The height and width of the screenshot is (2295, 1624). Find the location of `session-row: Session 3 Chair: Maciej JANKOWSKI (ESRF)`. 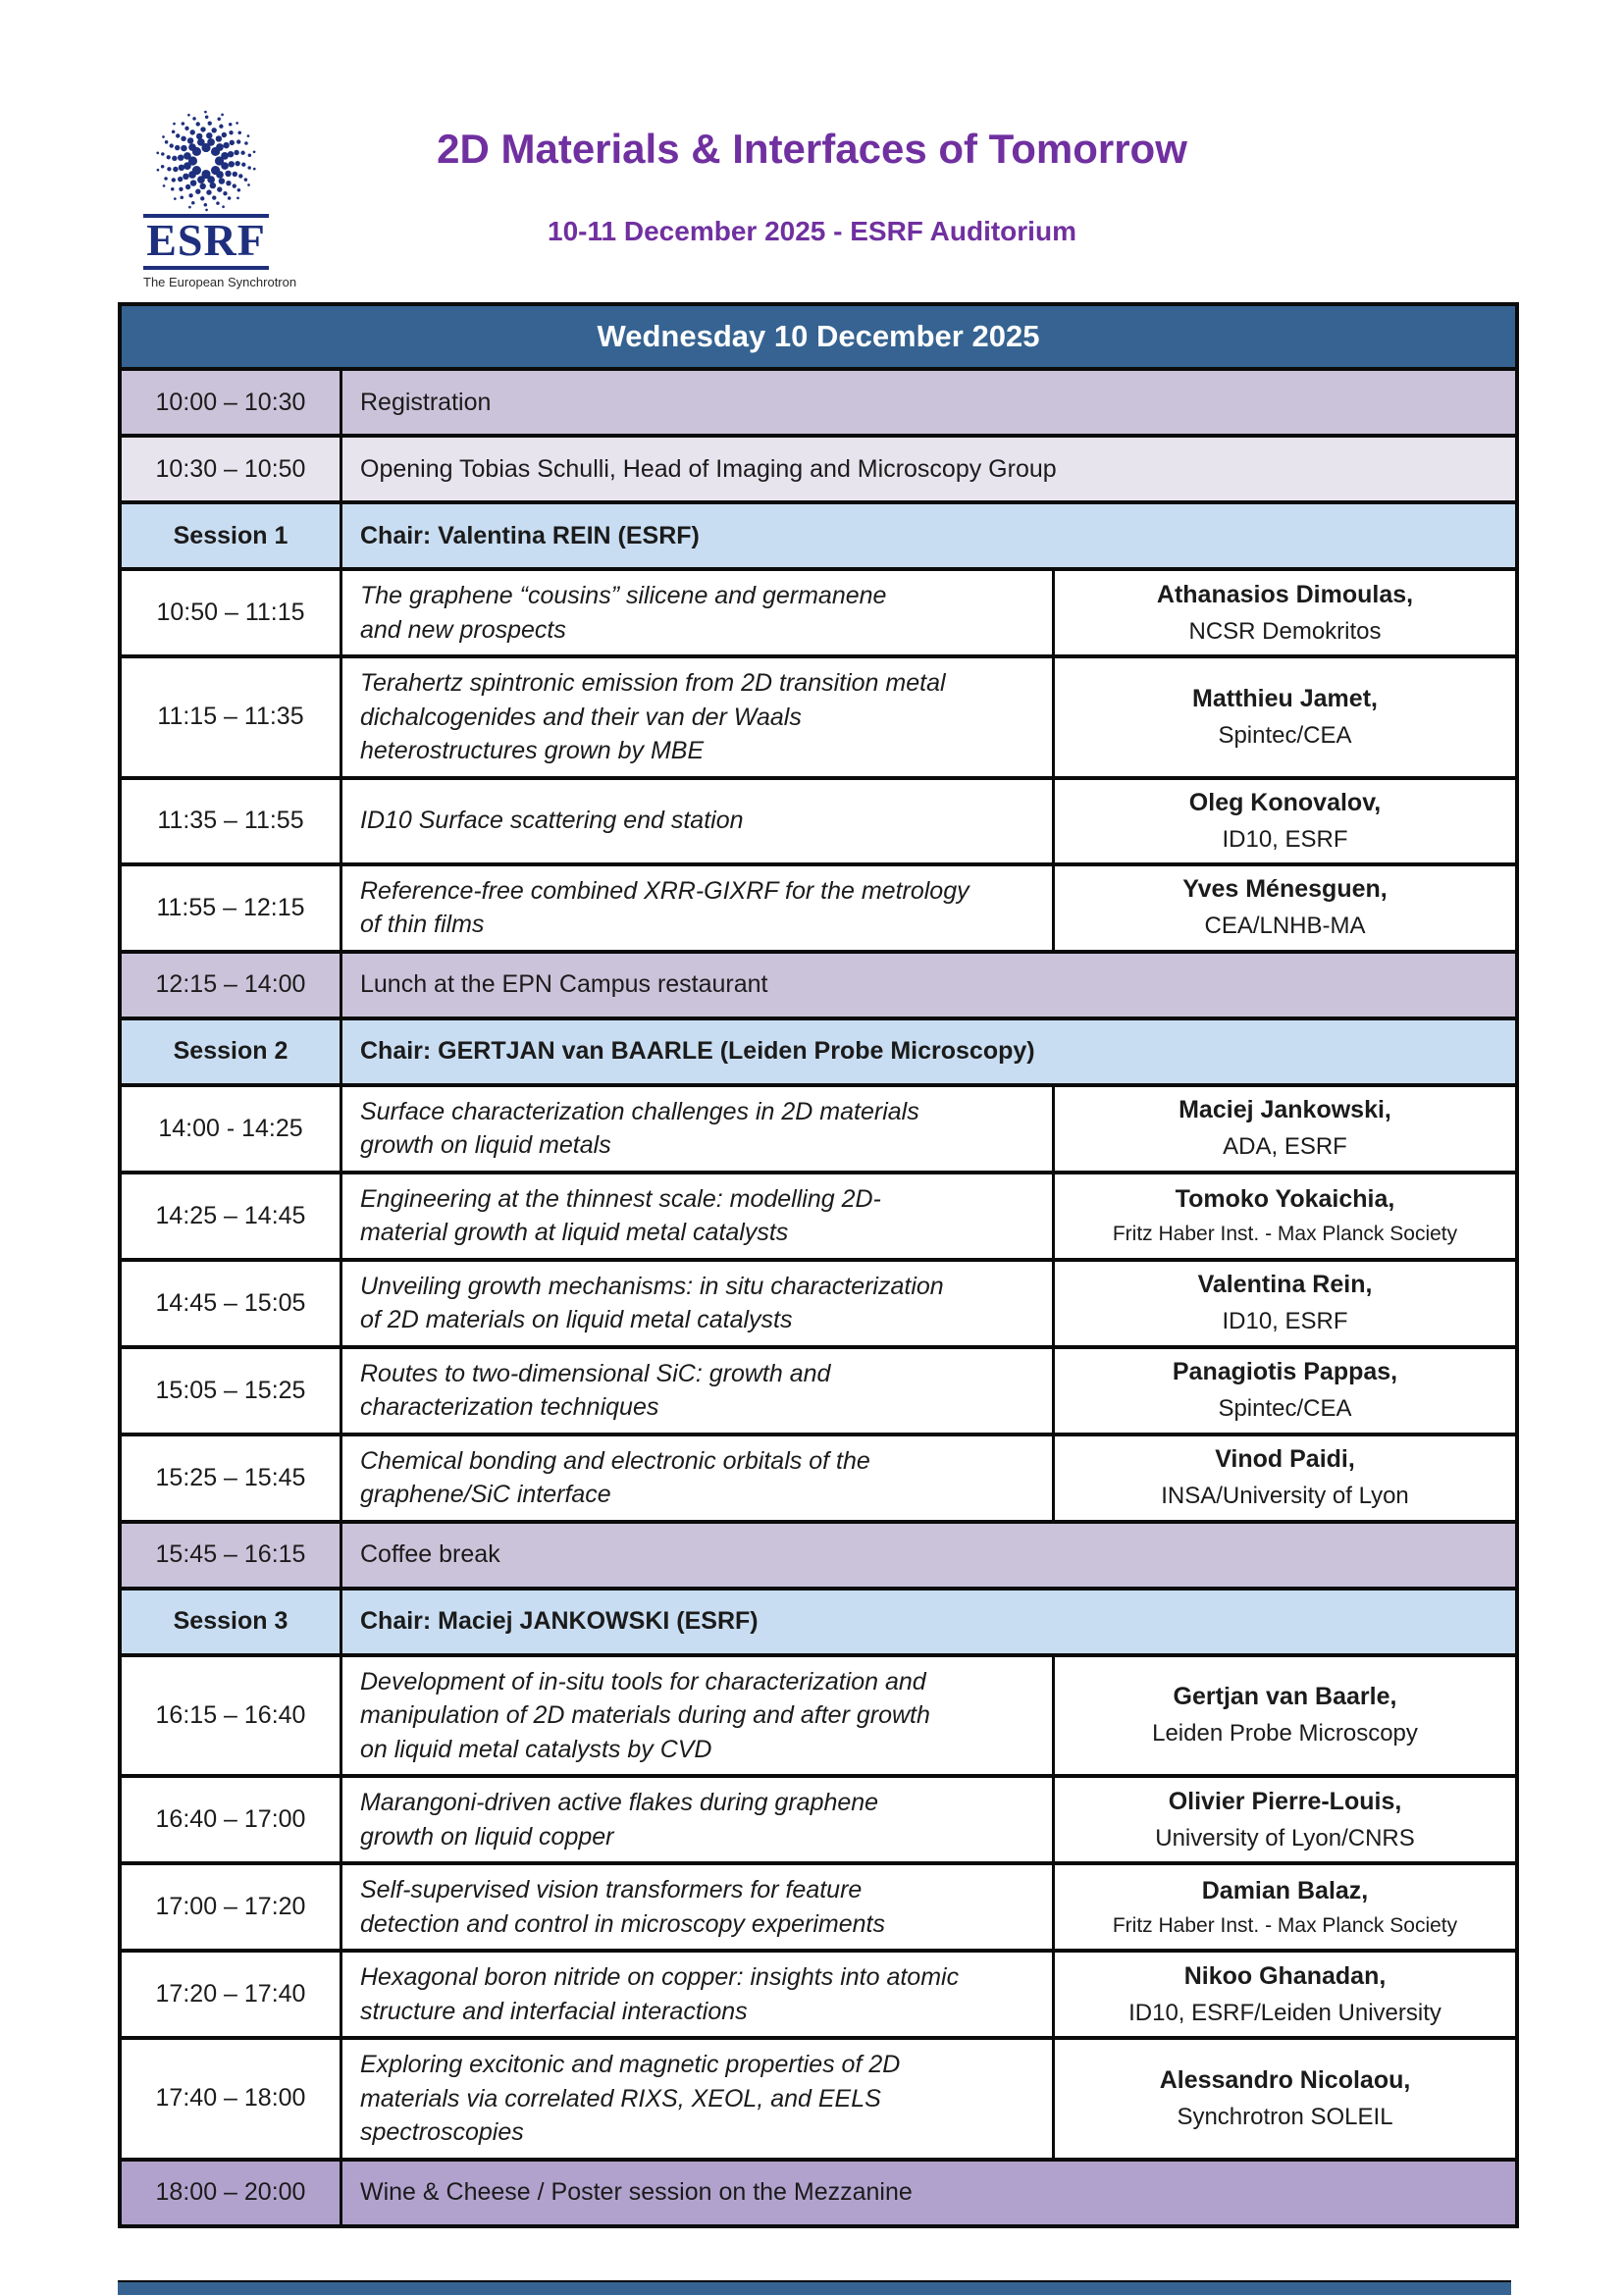

session-row: Session 3 Chair: Maciej JANKOWSKI (ESRF) is located at coordinates (818, 1620).